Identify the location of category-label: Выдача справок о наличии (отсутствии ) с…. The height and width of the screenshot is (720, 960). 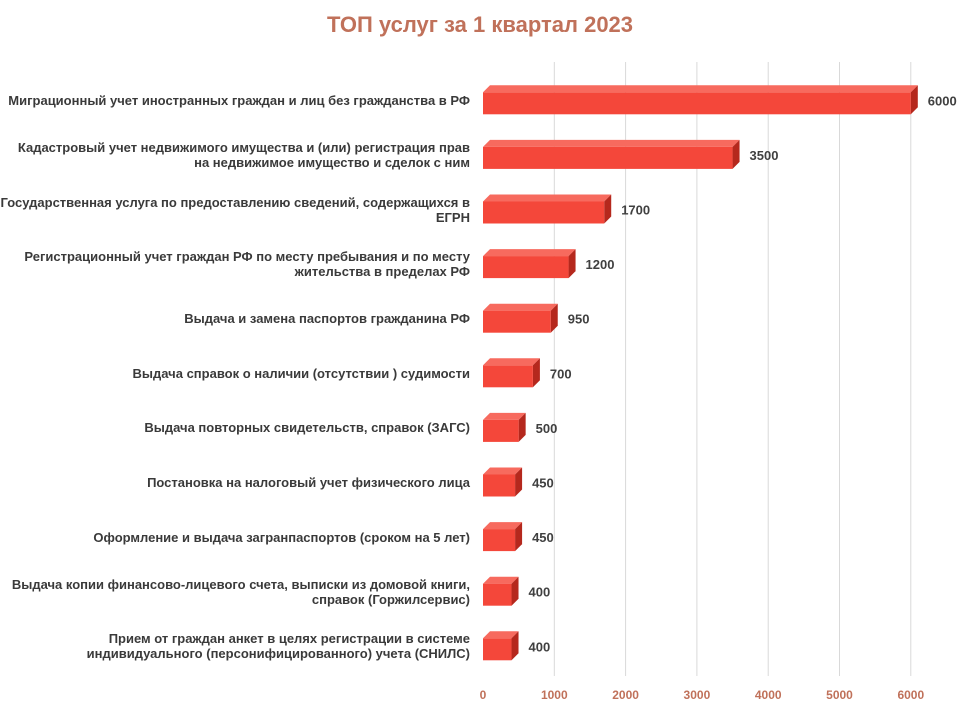
(301, 373).